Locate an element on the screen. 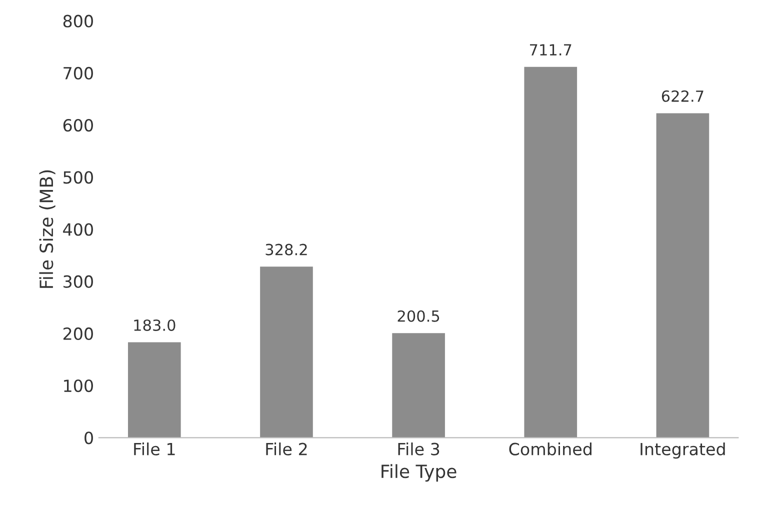 This screenshot has width=761, height=521. data-label: 183.0 is located at coordinates (155, 325).